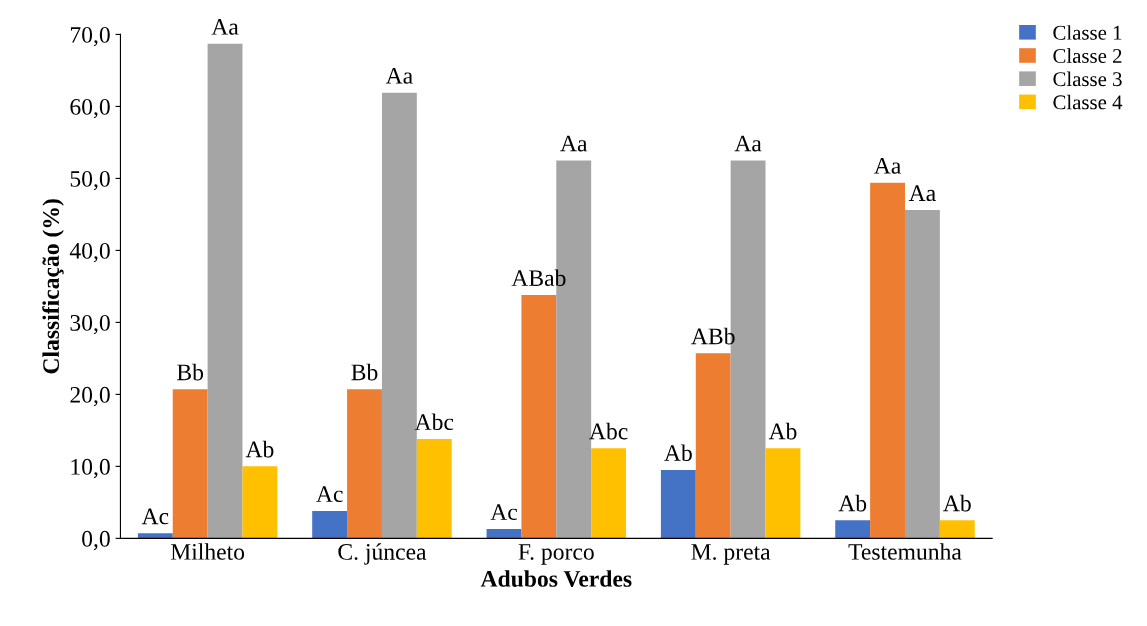 Image resolution: width=1147 pixels, height=626 pixels. What do you see at coordinates (90, 468) in the screenshot?
I see `y-tick-label: 10,0` at bounding box center [90, 468].